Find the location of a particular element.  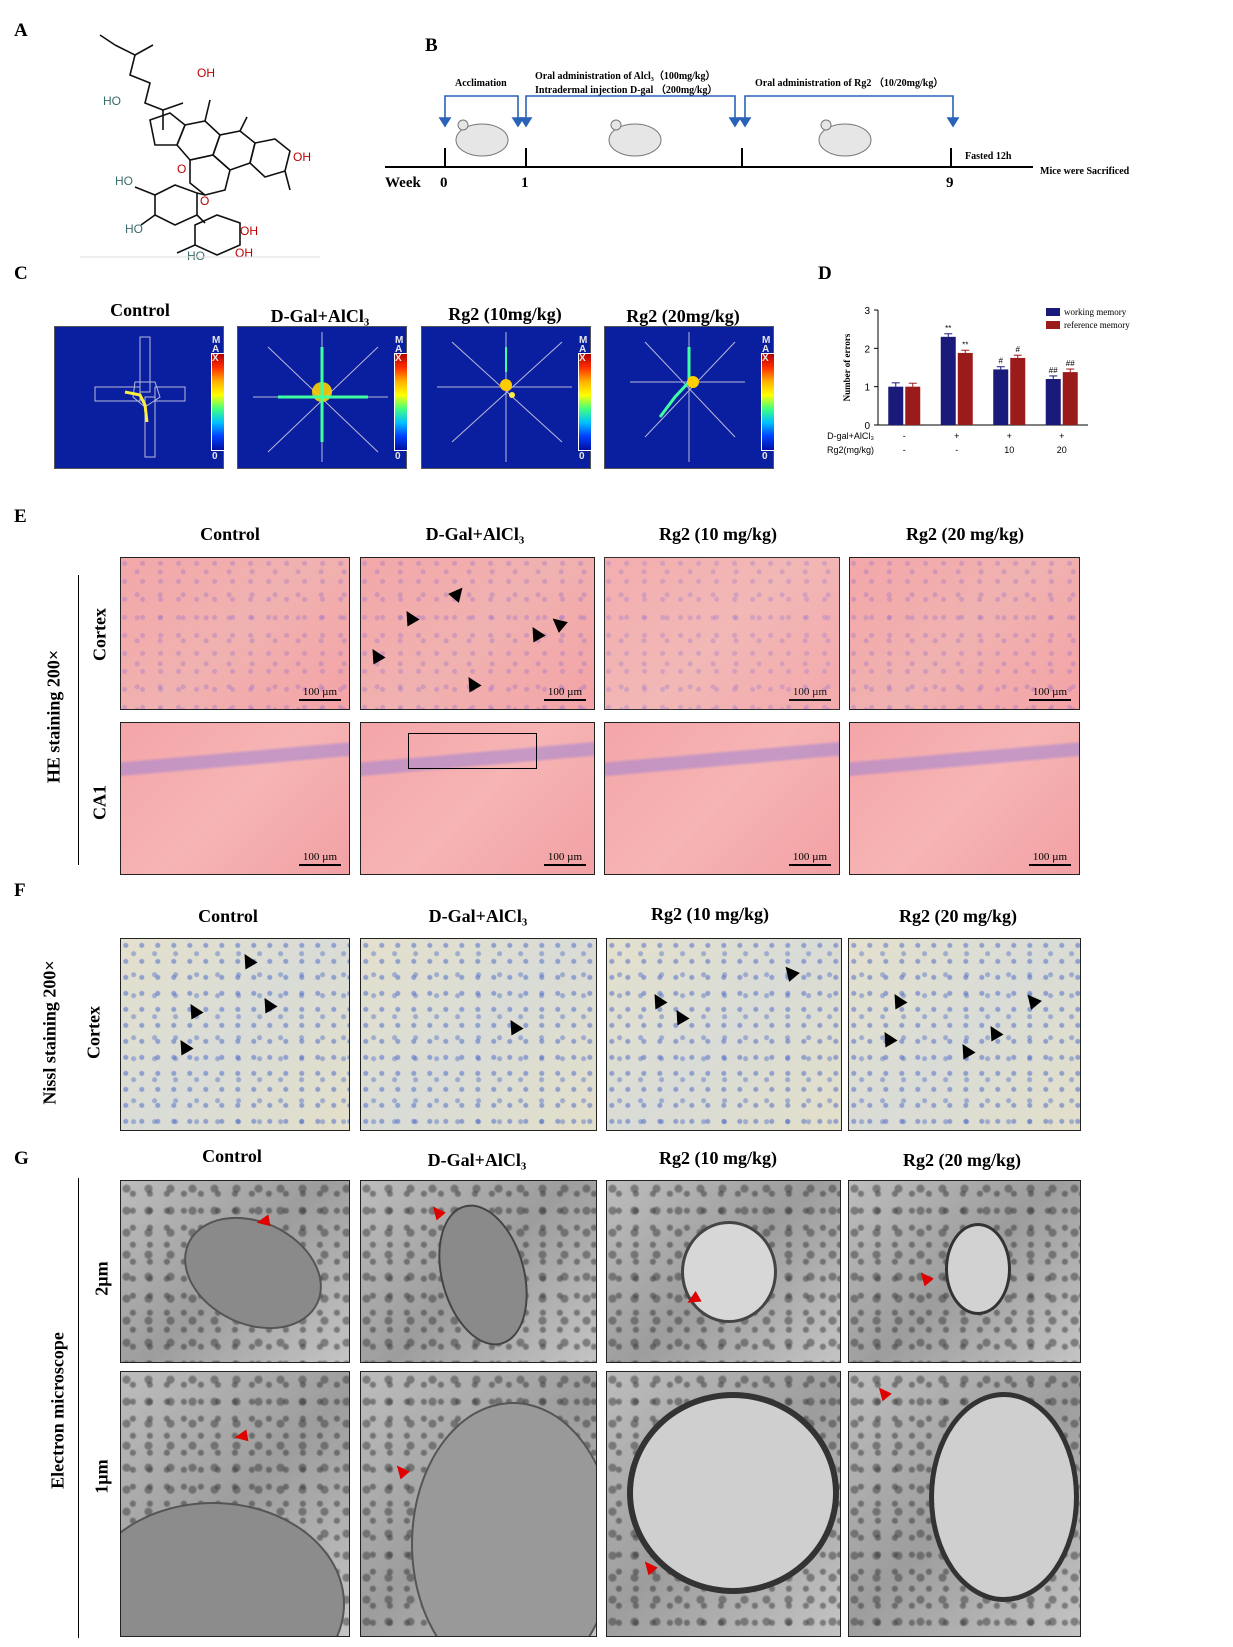

he-side-bracket is located at coordinates (78, 720).